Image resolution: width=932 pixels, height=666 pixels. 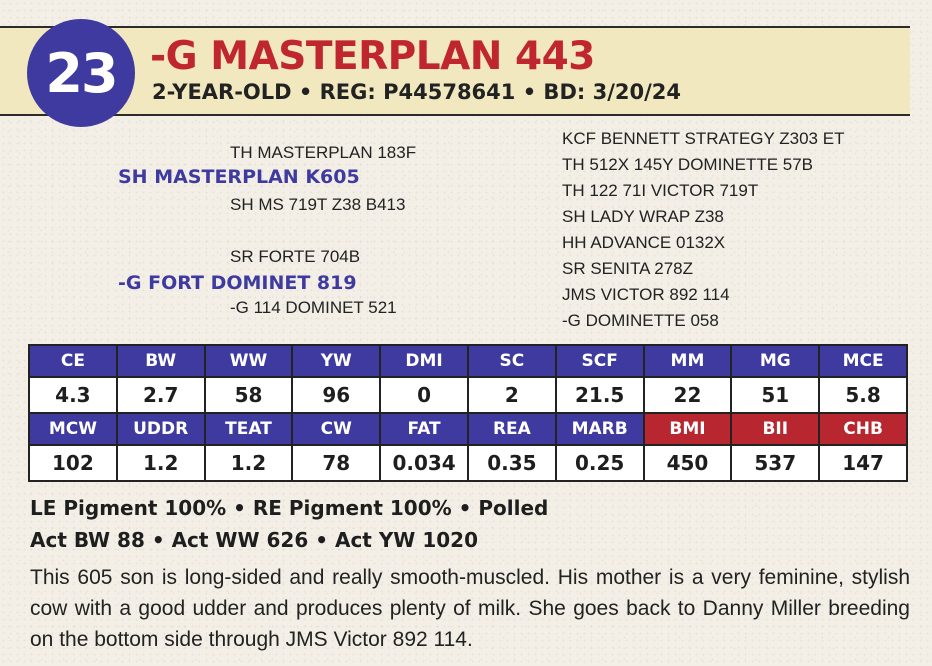 I want to click on epd-header: MCW, so click(x=73, y=429).